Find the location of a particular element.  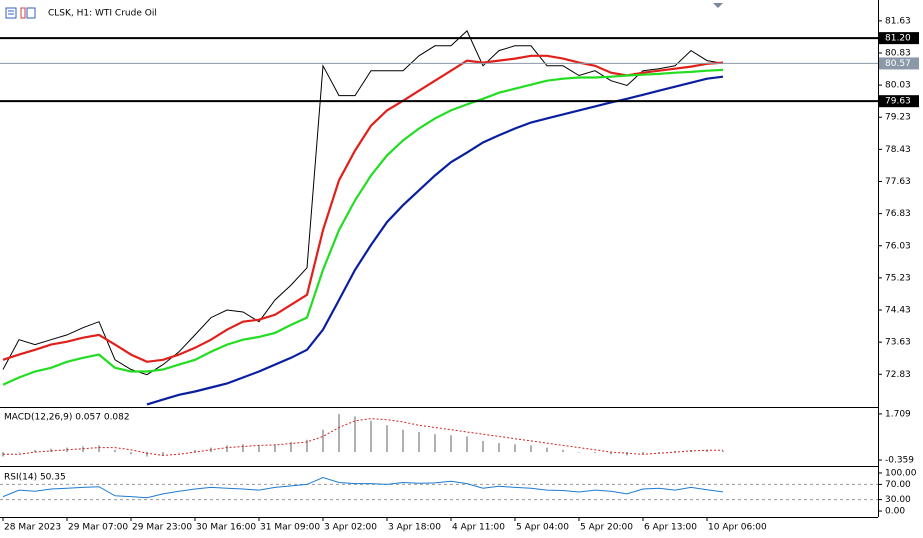

y-tick-label: 74.43 is located at coordinates (898, 311).